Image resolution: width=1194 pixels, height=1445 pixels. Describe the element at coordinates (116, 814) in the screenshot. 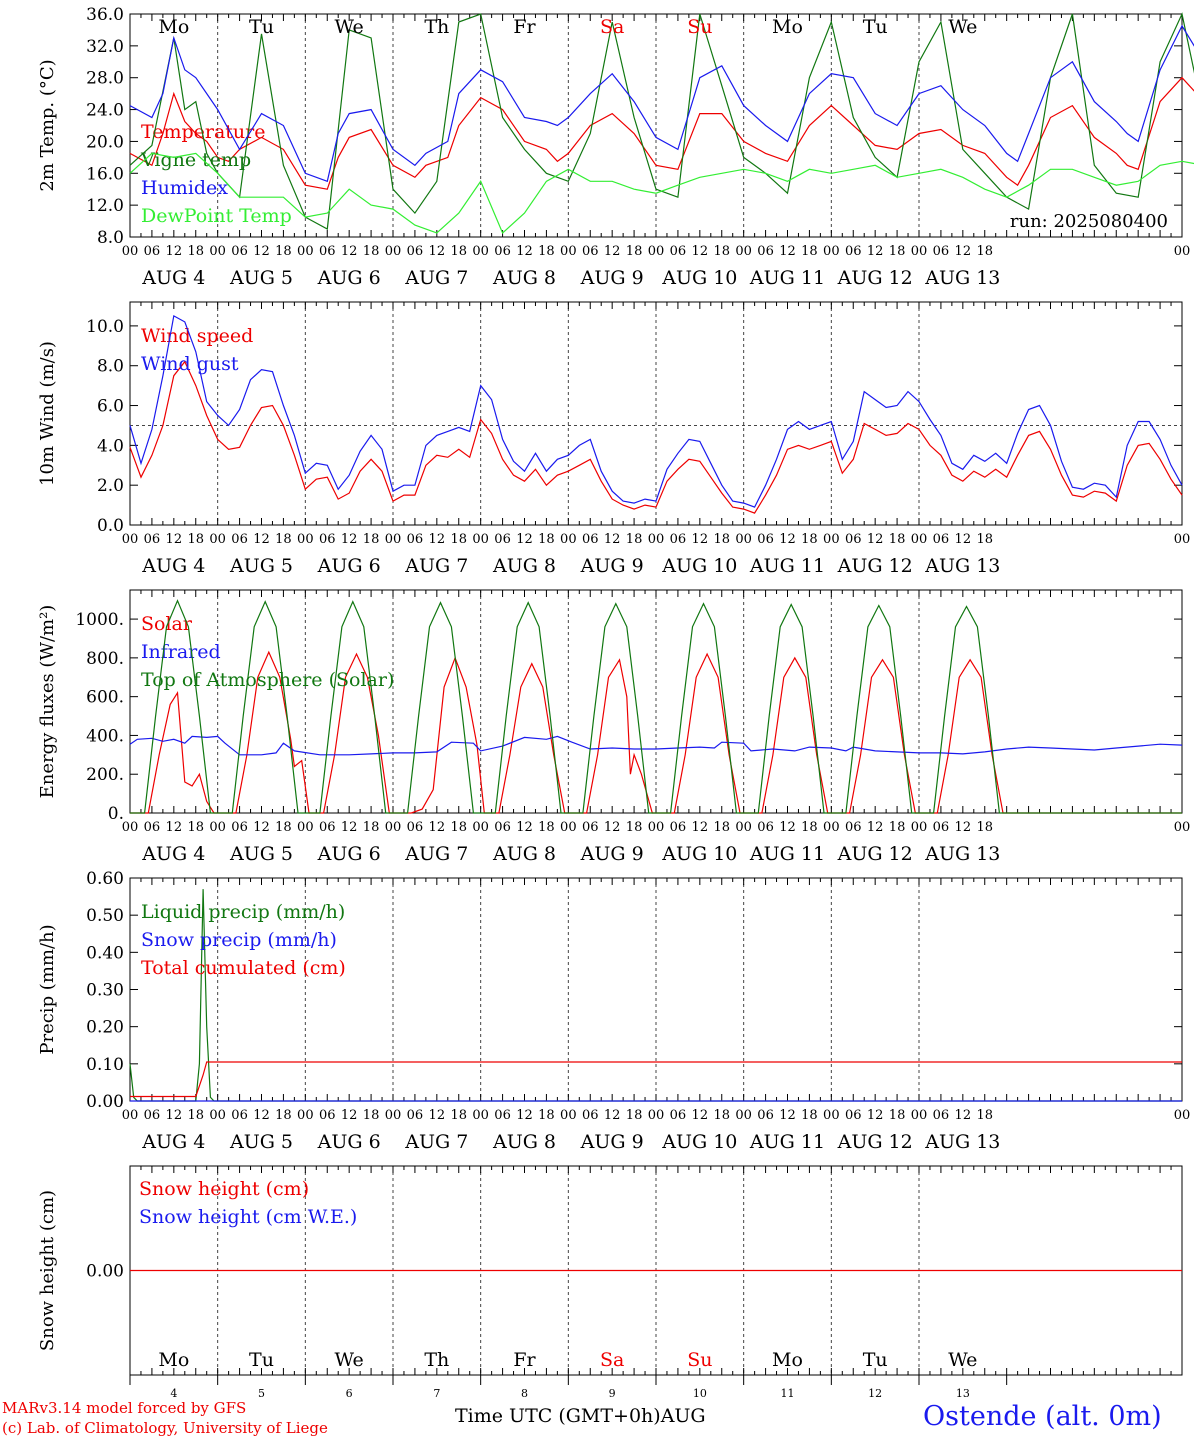

I see `y-tick-label: 0.` at that location.